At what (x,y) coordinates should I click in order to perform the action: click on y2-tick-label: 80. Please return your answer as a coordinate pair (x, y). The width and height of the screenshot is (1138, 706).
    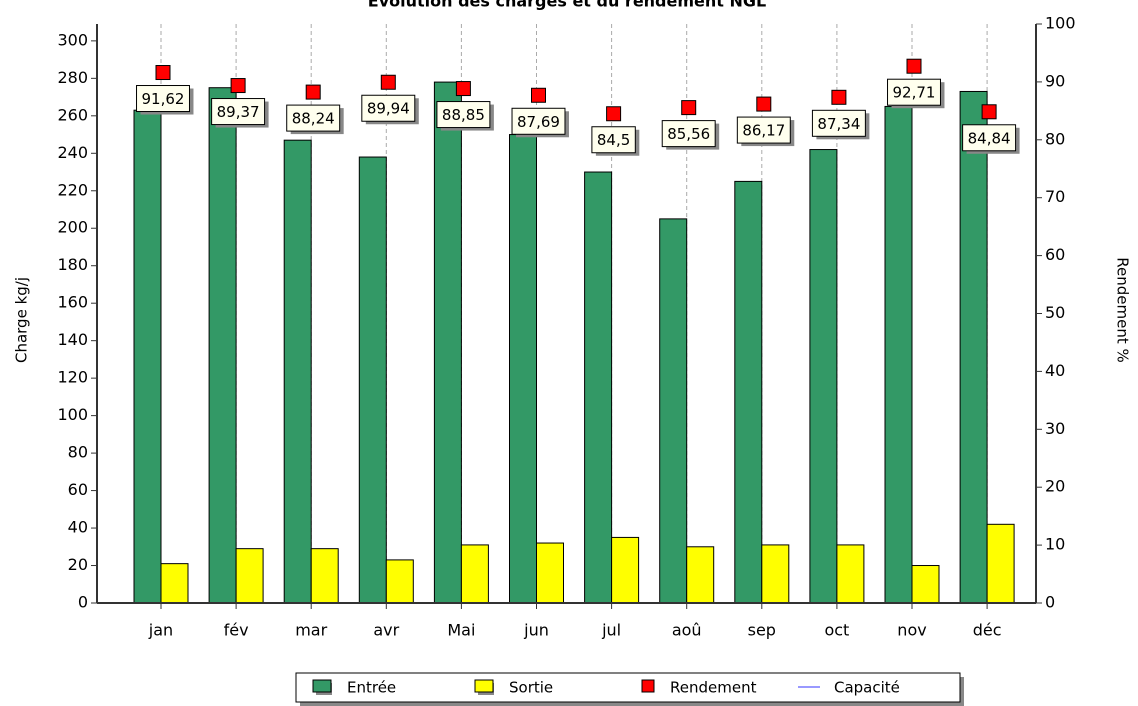
    Looking at the image, I should click on (1055, 138).